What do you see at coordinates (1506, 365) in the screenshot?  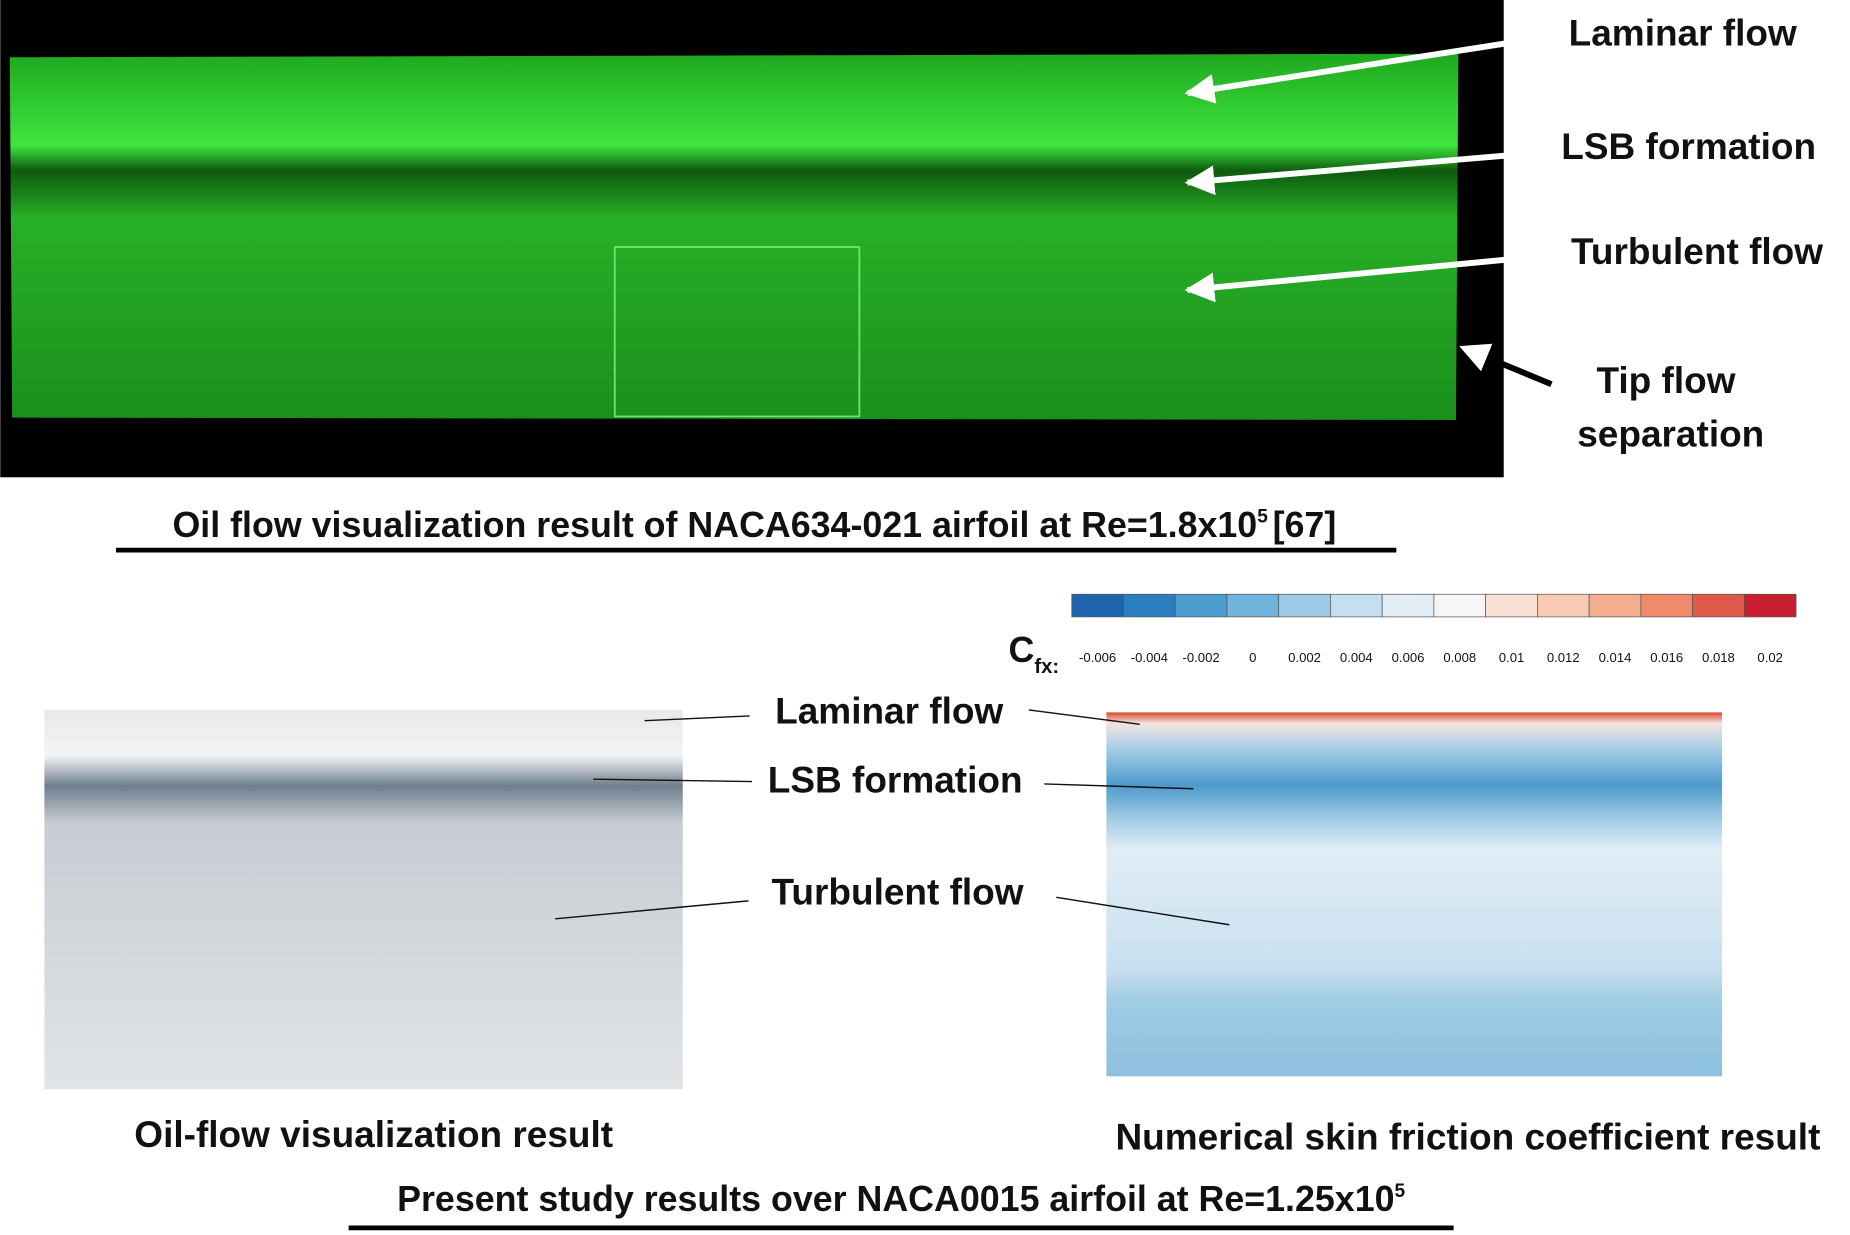 I see `tip-arrow` at bounding box center [1506, 365].